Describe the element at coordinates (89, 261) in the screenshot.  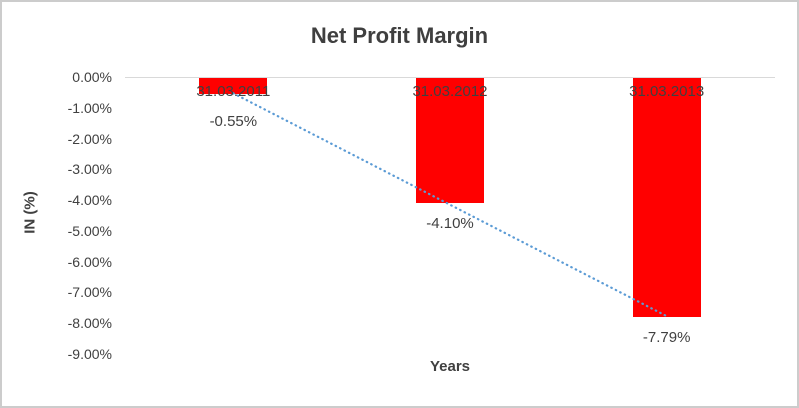
I see `y-tick-label: -6.00%` at that location.